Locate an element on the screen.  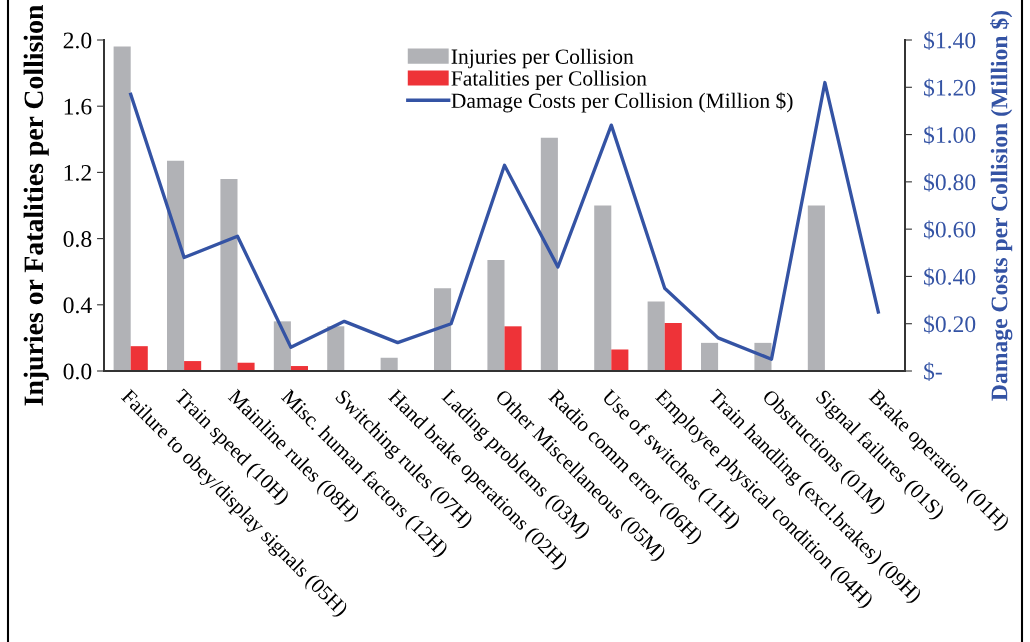
y2-tick-label: $0.80 is located at coordinates (950, 182).